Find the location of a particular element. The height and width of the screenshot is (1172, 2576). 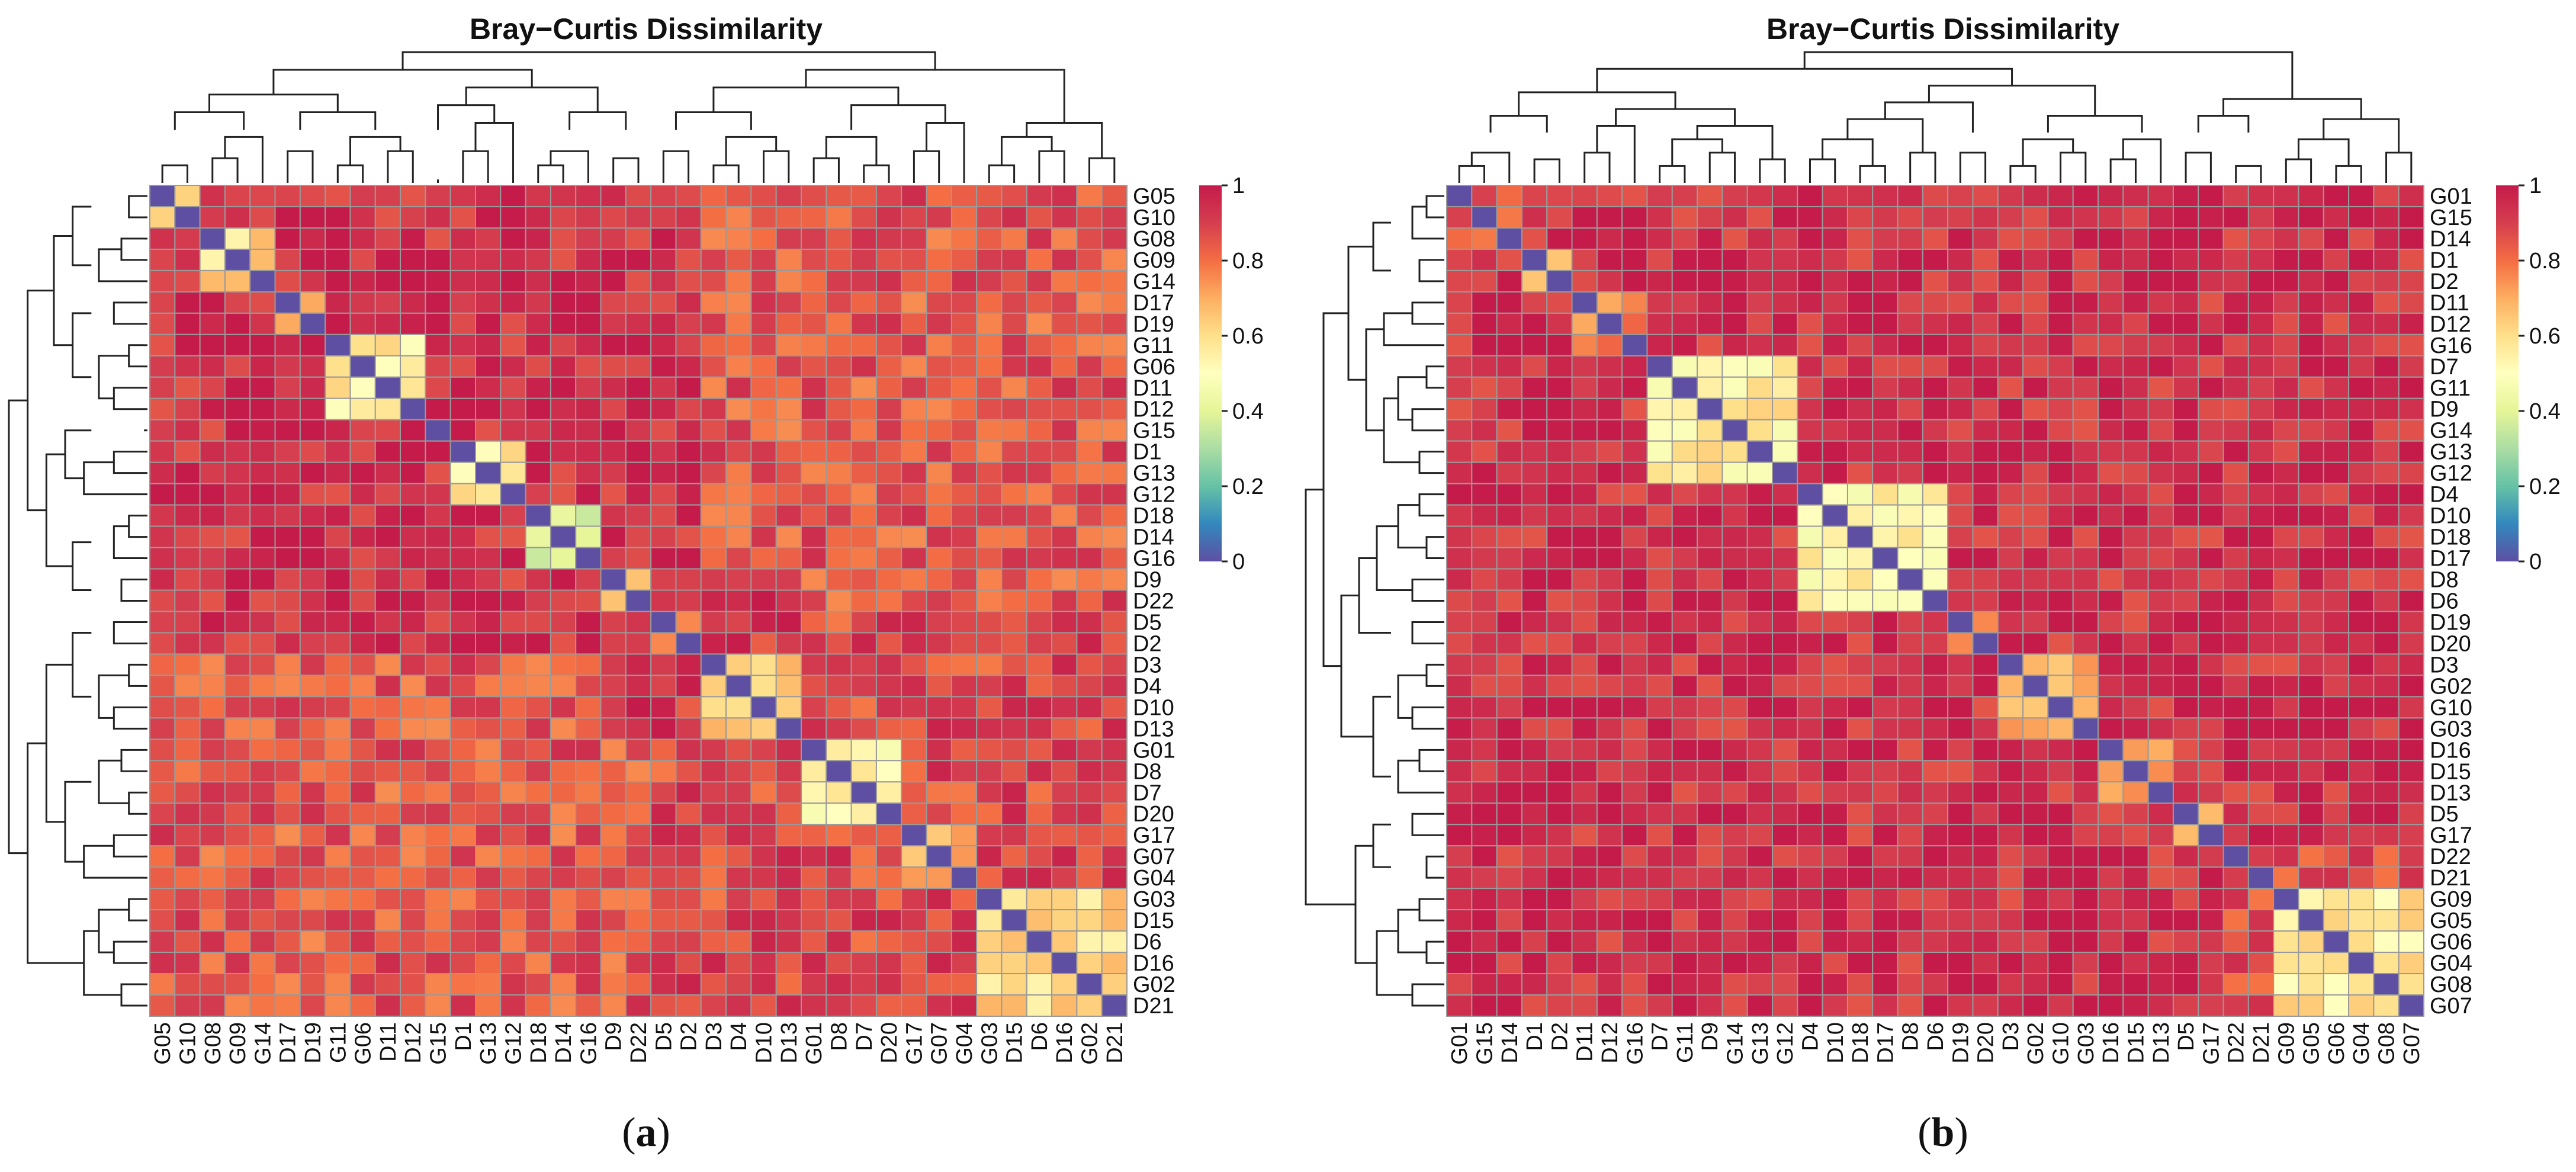

column-label: D3 is located at coordinates (714, 1036).